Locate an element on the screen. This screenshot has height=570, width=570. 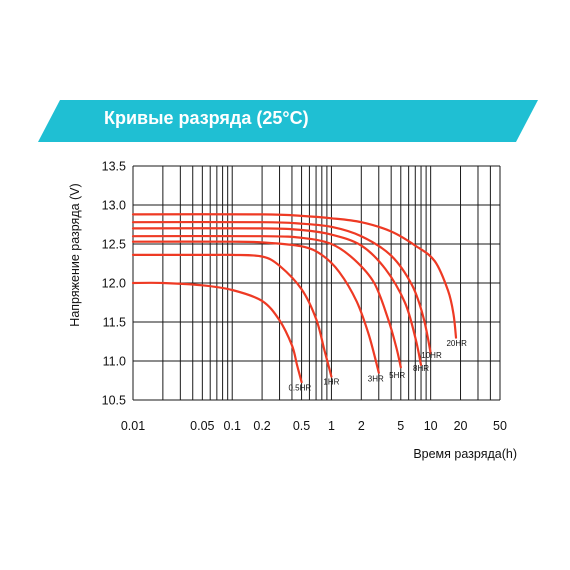
y-tick-label: 12.0 is located at coordinates (114, 284).